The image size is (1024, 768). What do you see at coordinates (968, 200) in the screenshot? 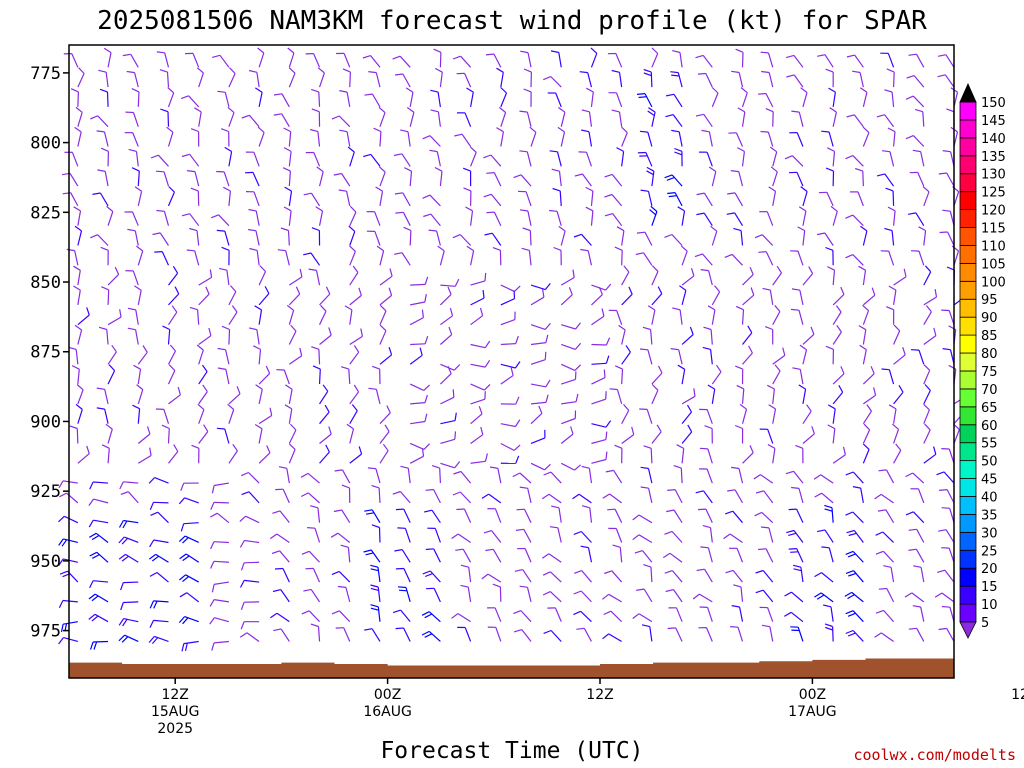
I see `colorbar-segment` at bounding box center [968, 200].